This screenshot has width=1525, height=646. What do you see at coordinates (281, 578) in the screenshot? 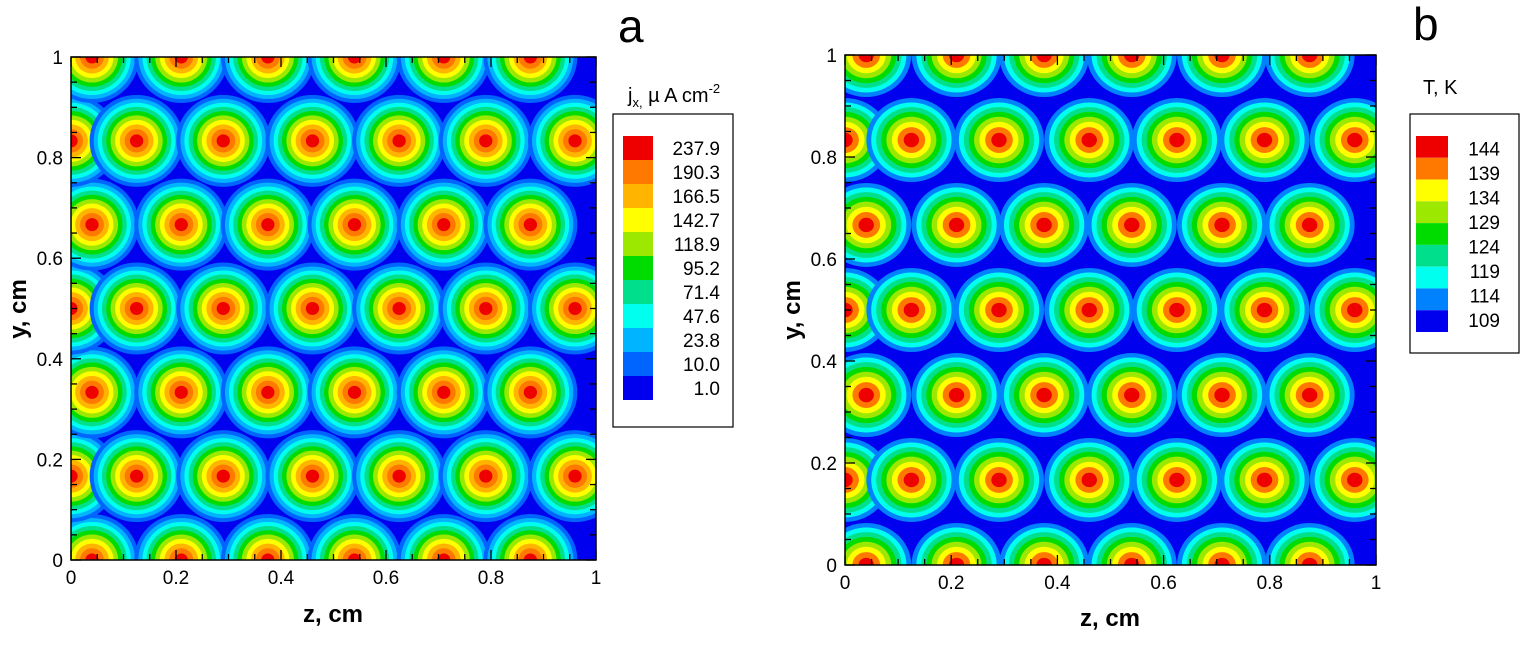
I see `x-tick-label: 0.4` at bounding box center [281, 578].